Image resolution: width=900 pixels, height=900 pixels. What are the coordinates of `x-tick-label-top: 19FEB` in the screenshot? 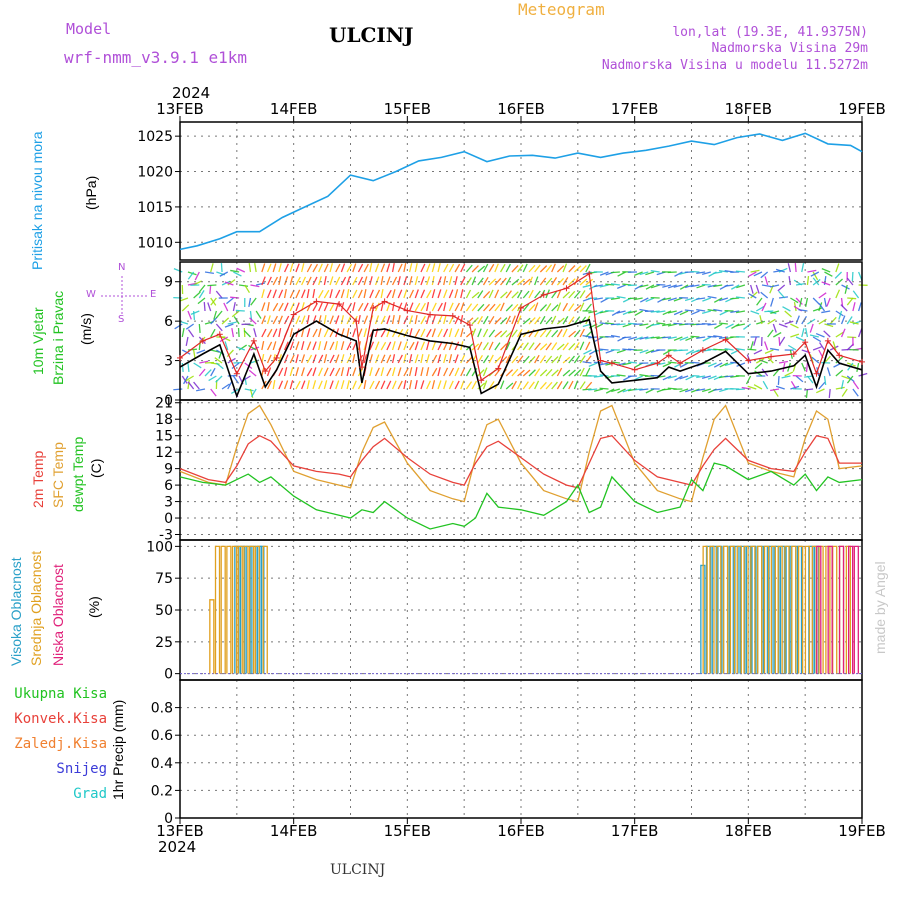 It's located at (861, 109).